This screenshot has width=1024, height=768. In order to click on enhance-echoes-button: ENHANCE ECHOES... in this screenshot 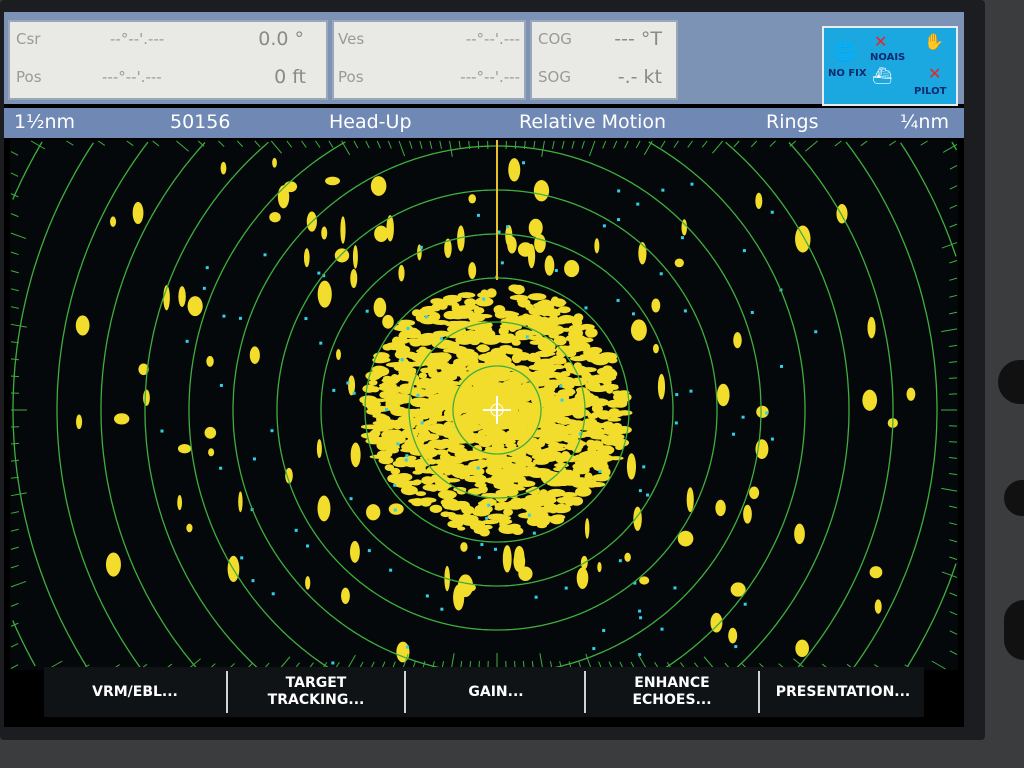, I will do `click(673, 692)`.